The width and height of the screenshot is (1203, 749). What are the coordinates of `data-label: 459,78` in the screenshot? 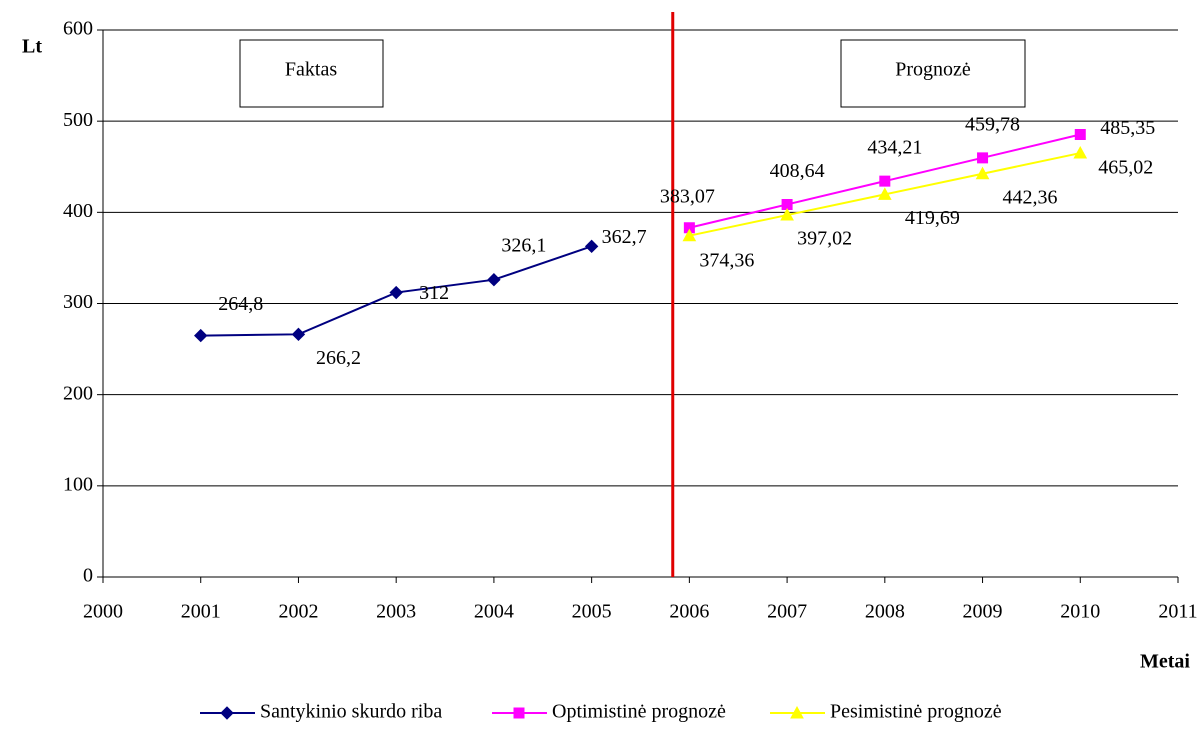 It's located at (992, 124).